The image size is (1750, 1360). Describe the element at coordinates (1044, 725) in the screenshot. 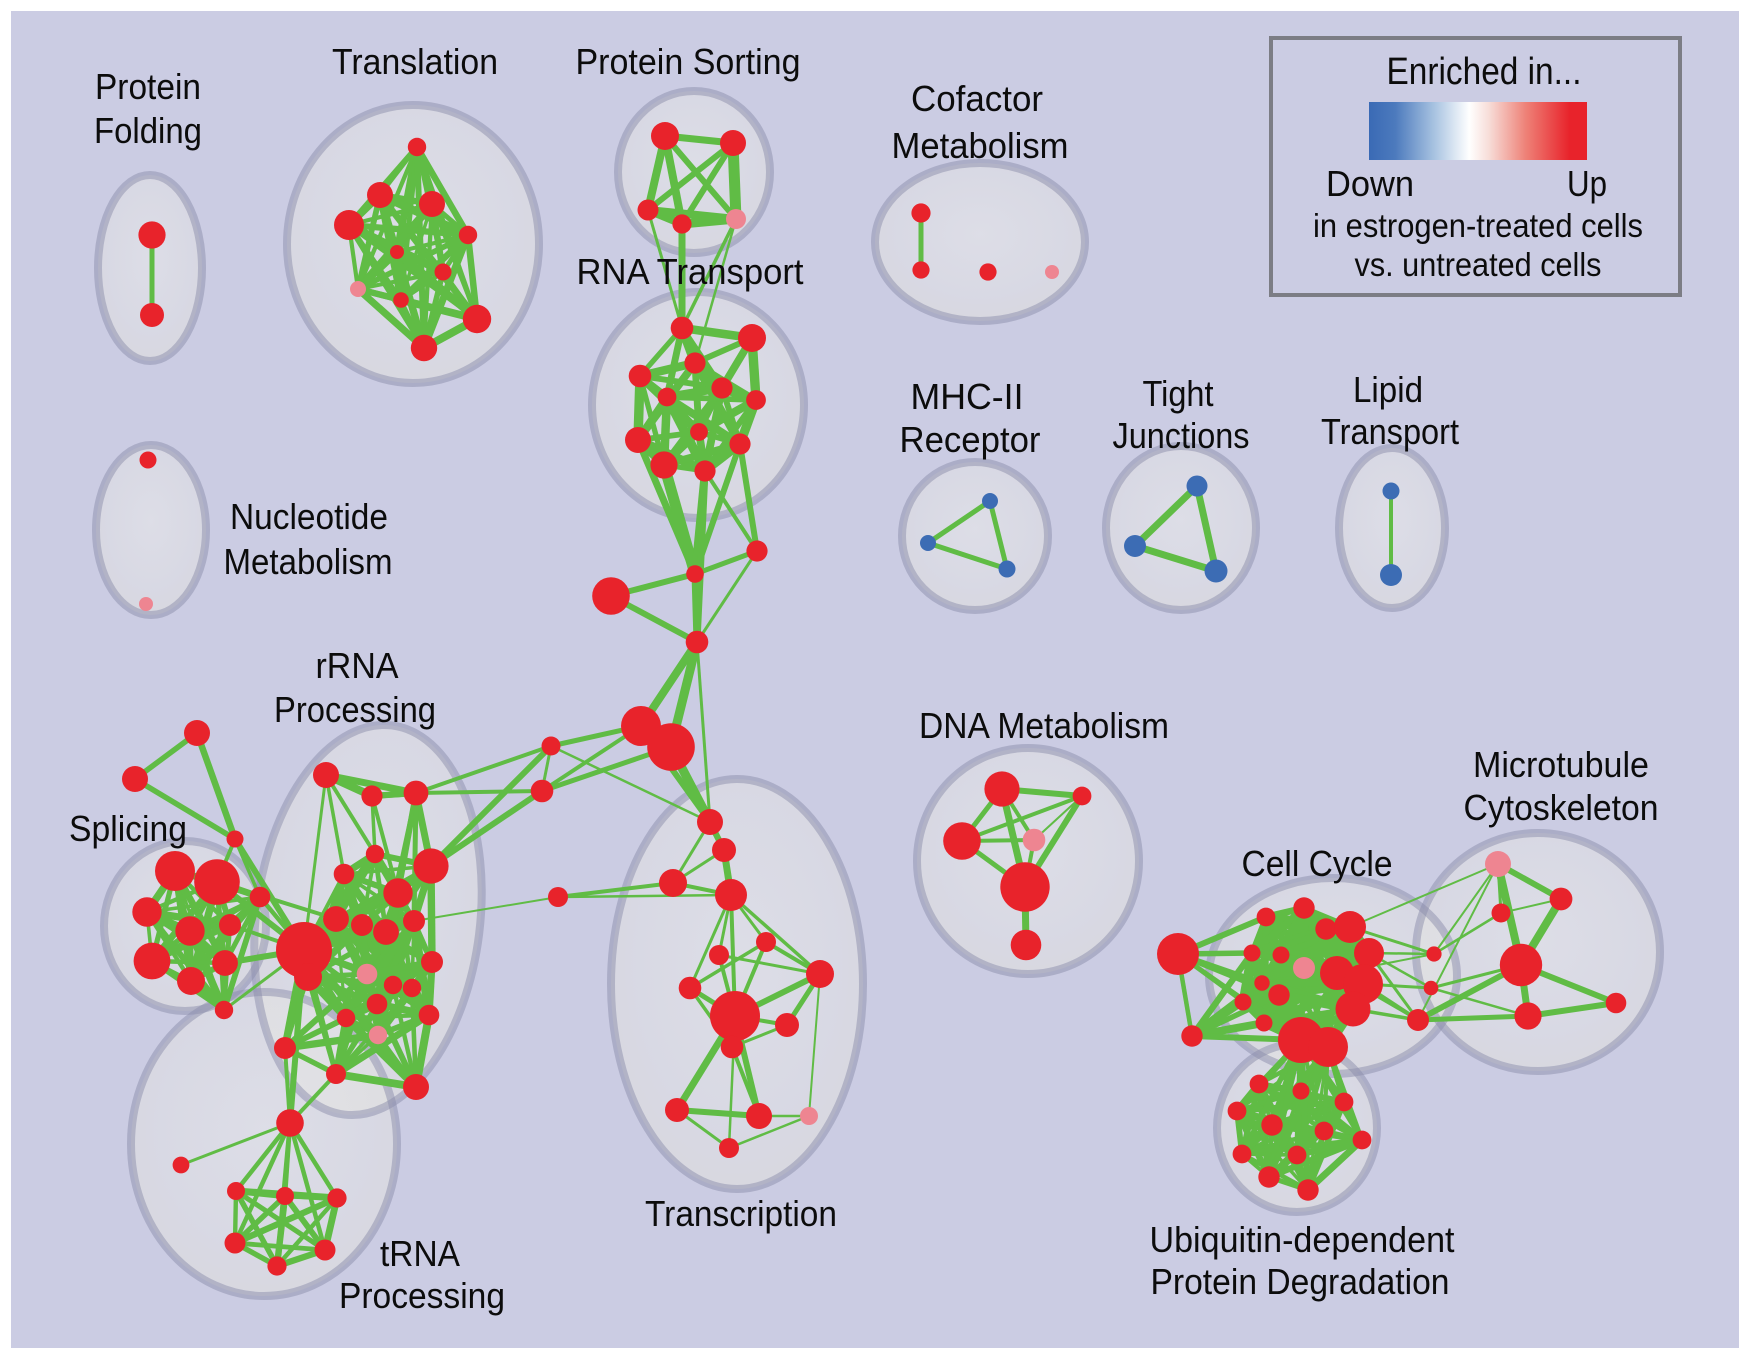

I see `svg-text: DNA Metabolism` at that location.